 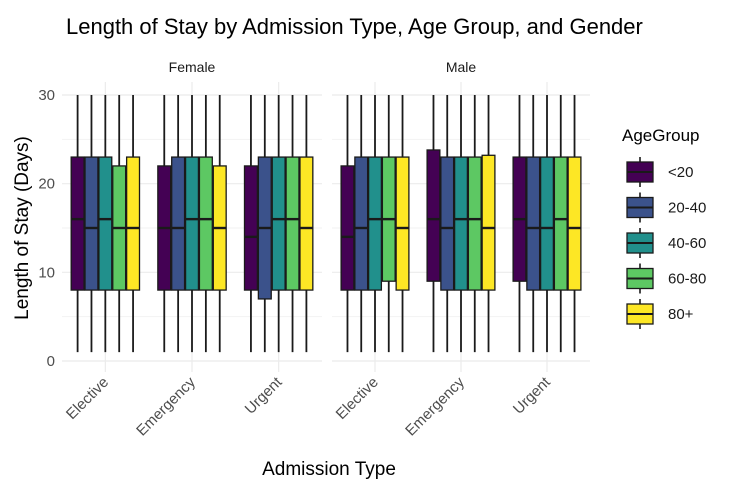 What do you see at coordinates (666, 243) in the screenshot?
I see `legend-item-3: 40-60` at bounding box center [666, 243].